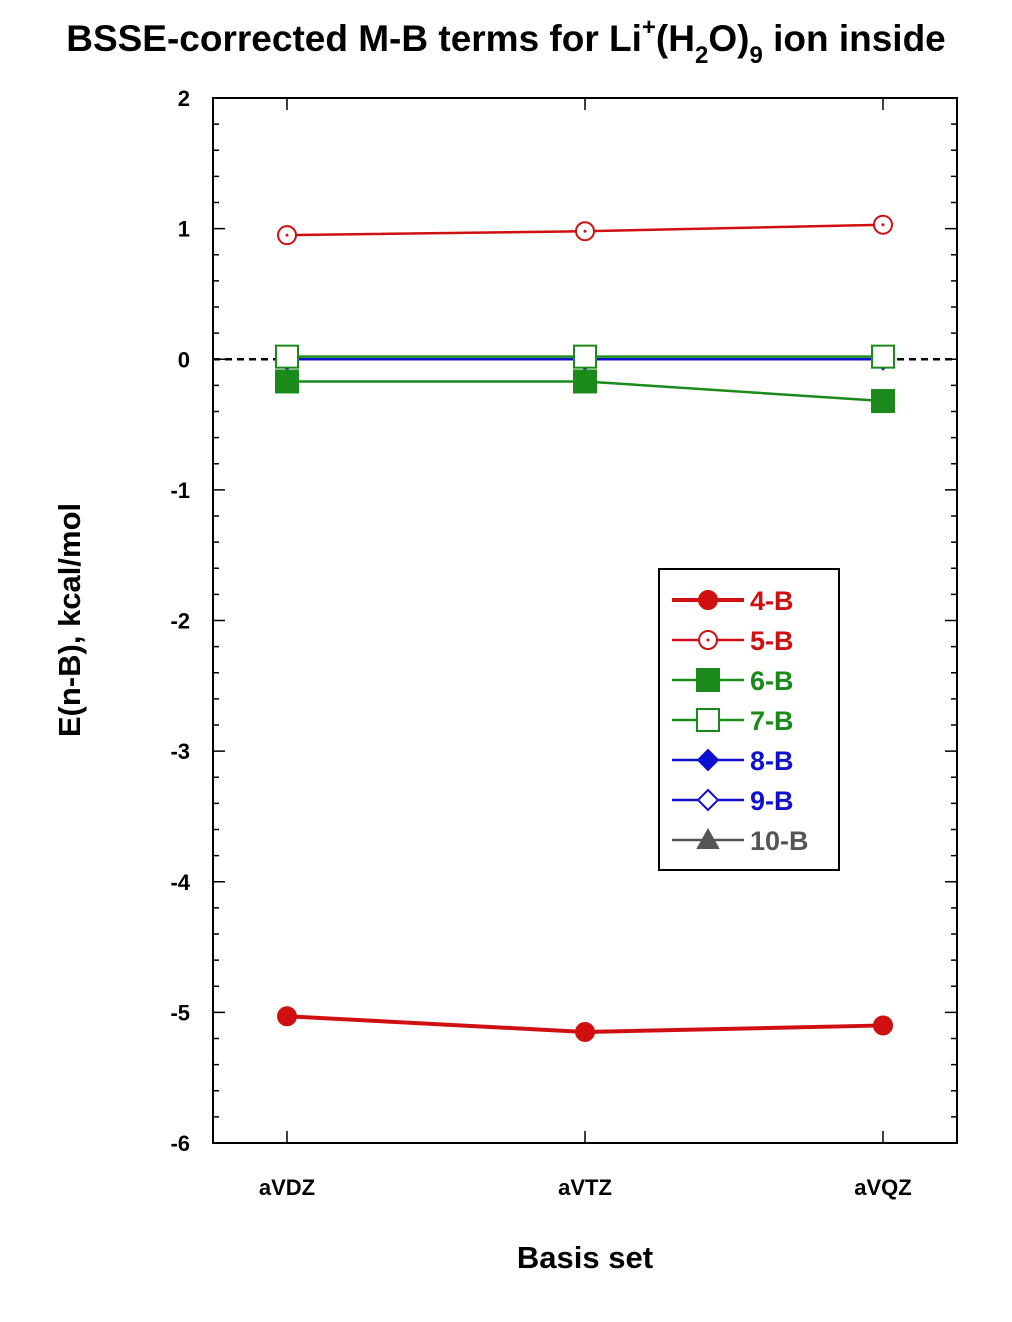  What do you see at coordinates (180, 1143) in the screenshot?
I see `y-tick-label: -6` at bounding box center [180, 1143].